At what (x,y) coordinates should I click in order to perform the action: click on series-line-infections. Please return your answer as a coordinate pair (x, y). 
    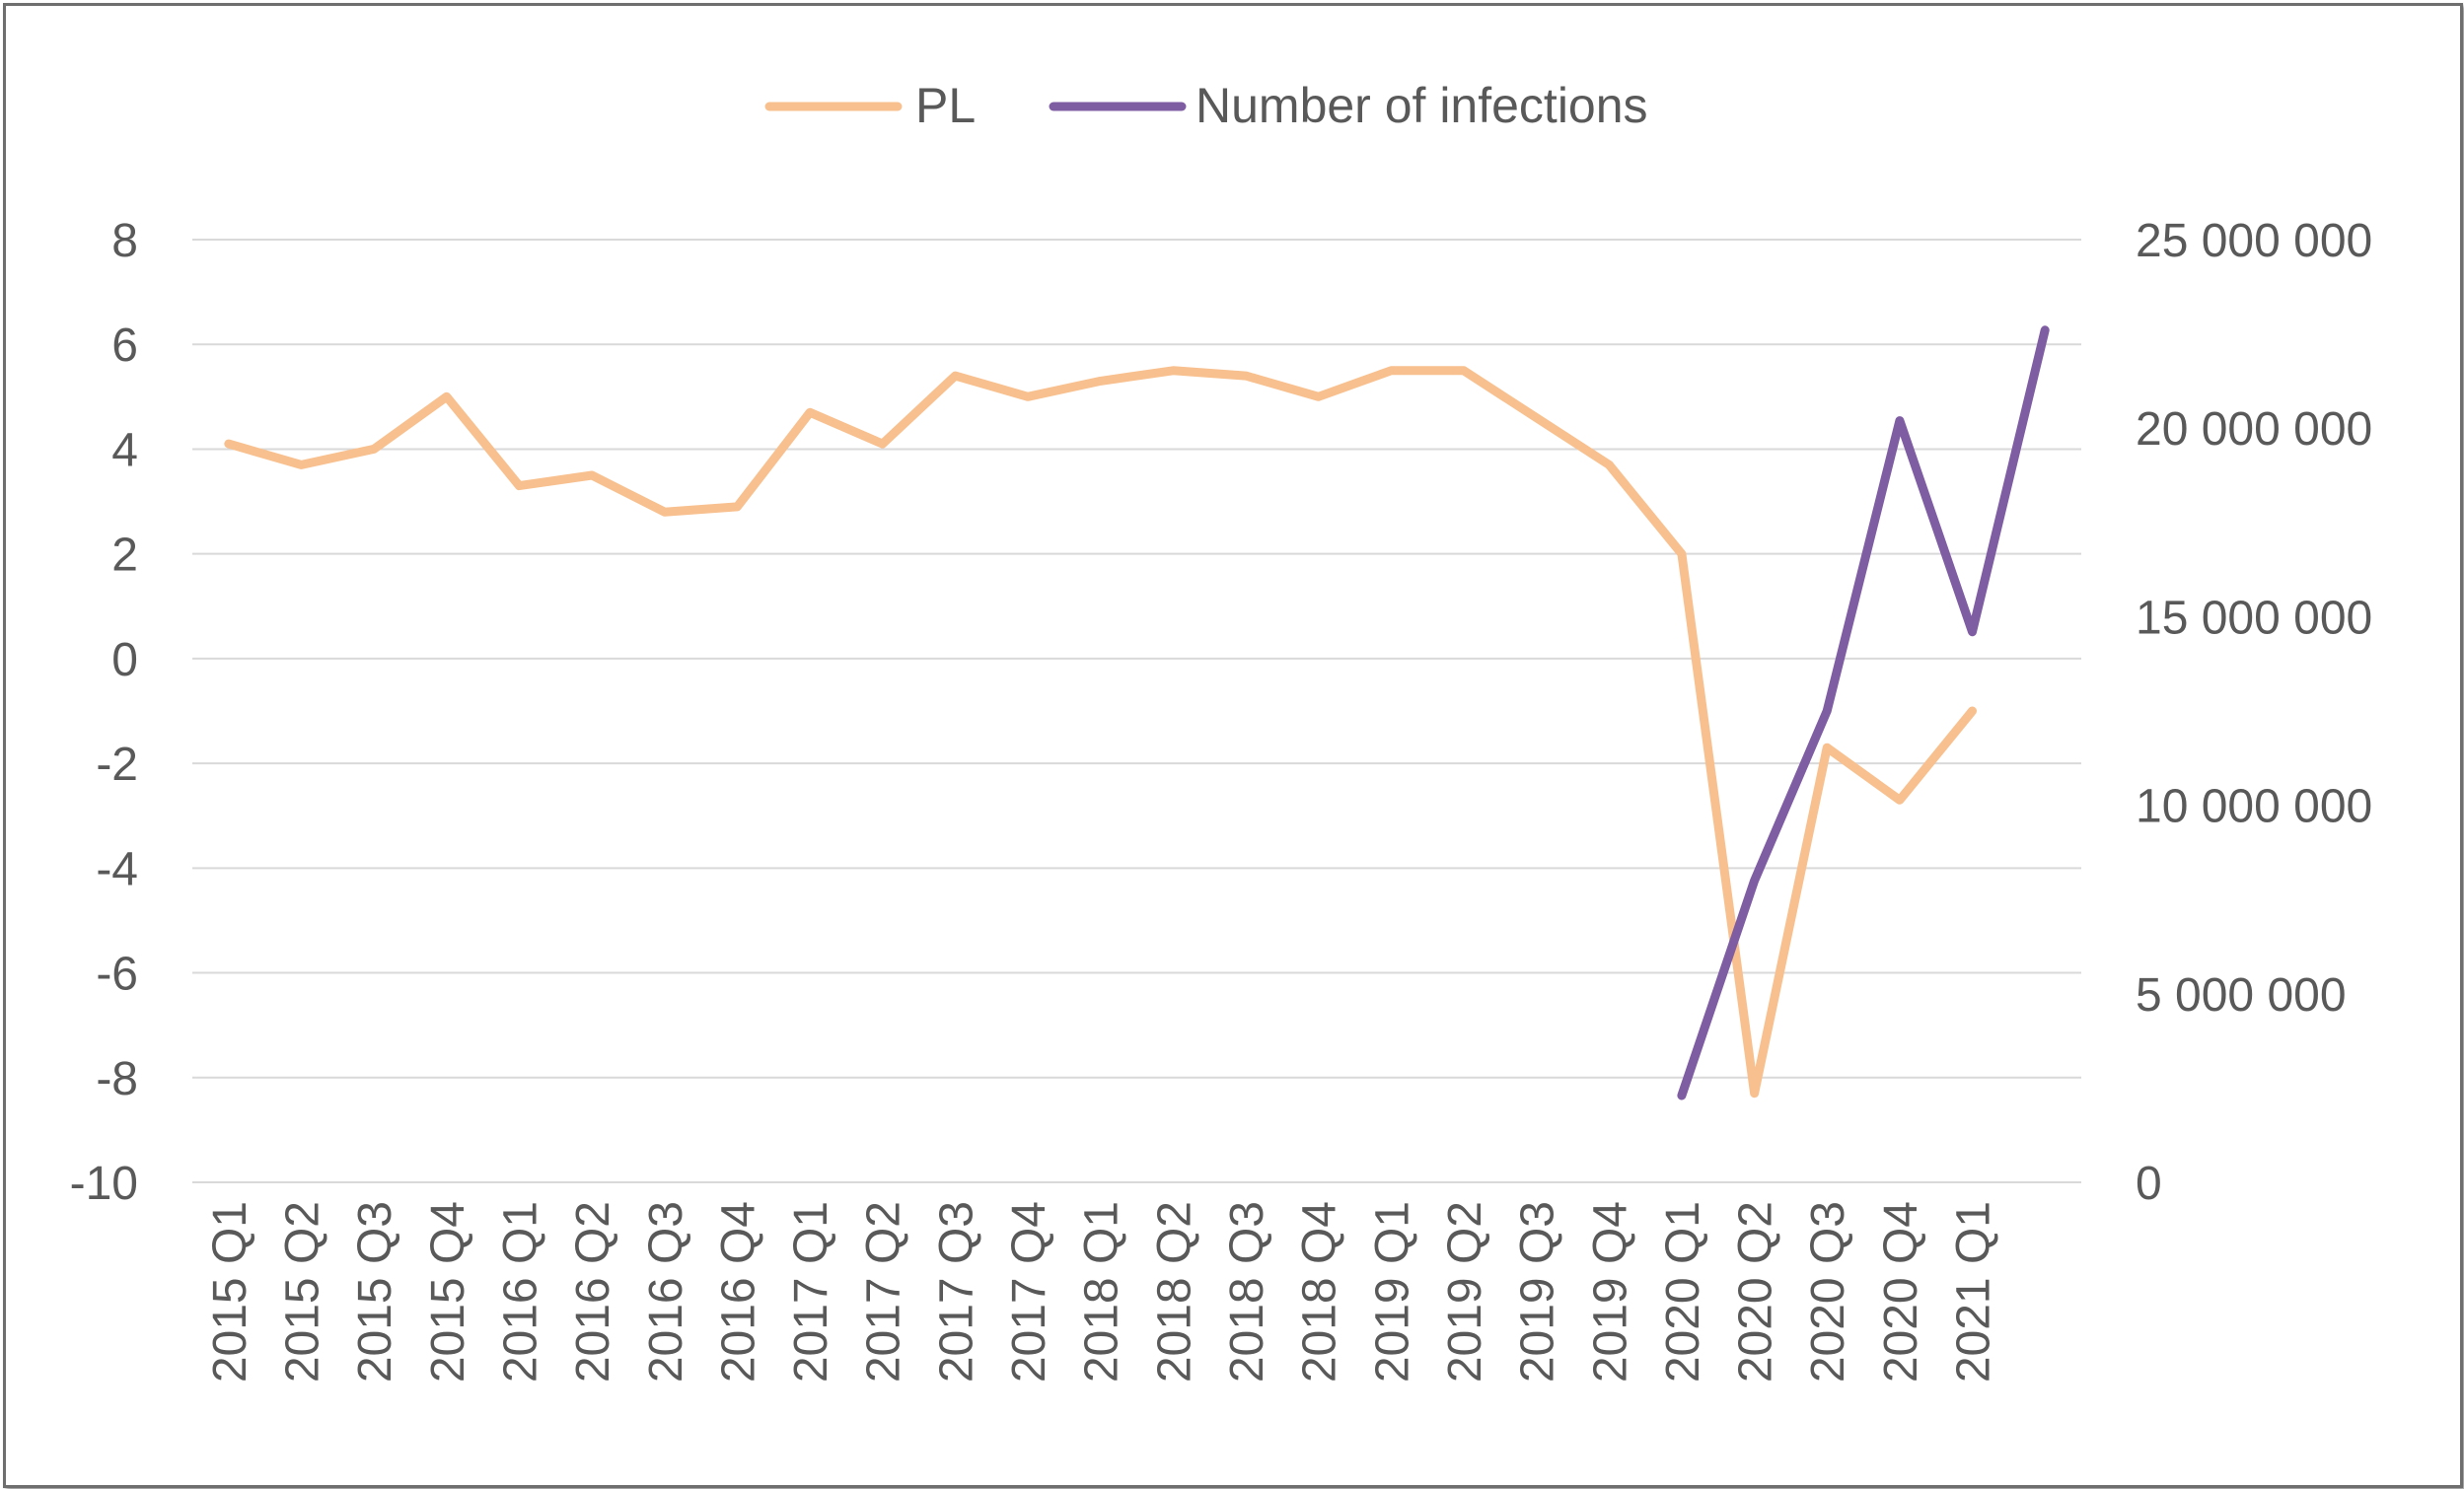
    Looking at the image, I should click on (1863, 712).